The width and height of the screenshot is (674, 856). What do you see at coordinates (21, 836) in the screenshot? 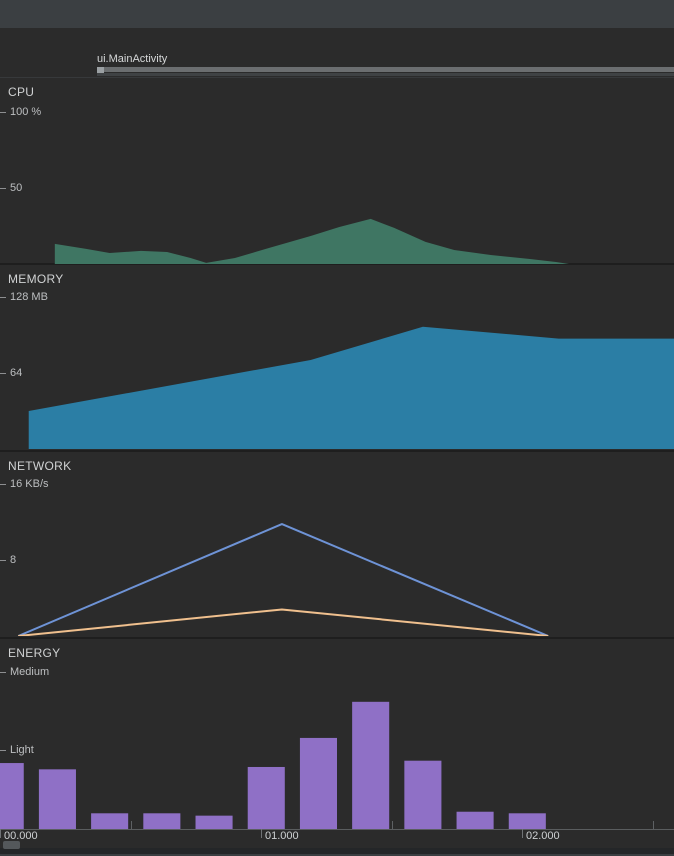
I see `time-label: 00.000` at bounding box center [21, 836].